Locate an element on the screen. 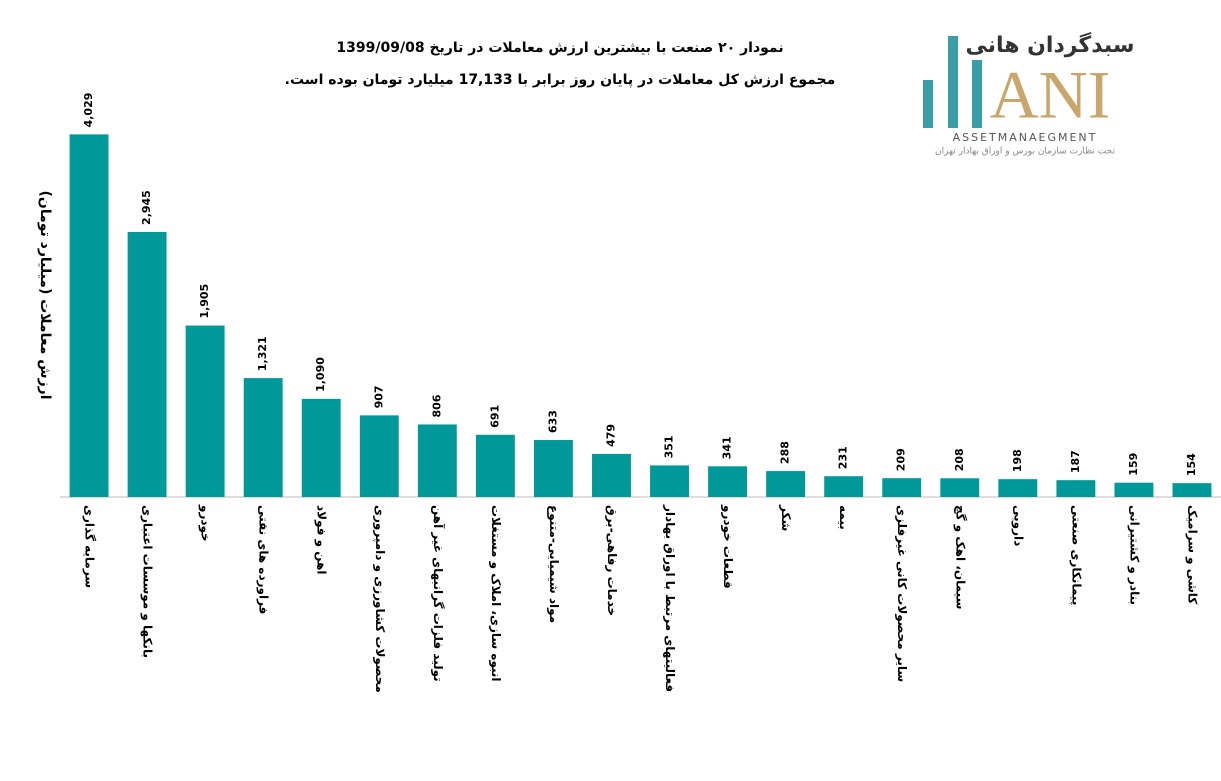 This screenshot has width=1221, height=781. value-label: 231 is located at coordinates (843, 457).